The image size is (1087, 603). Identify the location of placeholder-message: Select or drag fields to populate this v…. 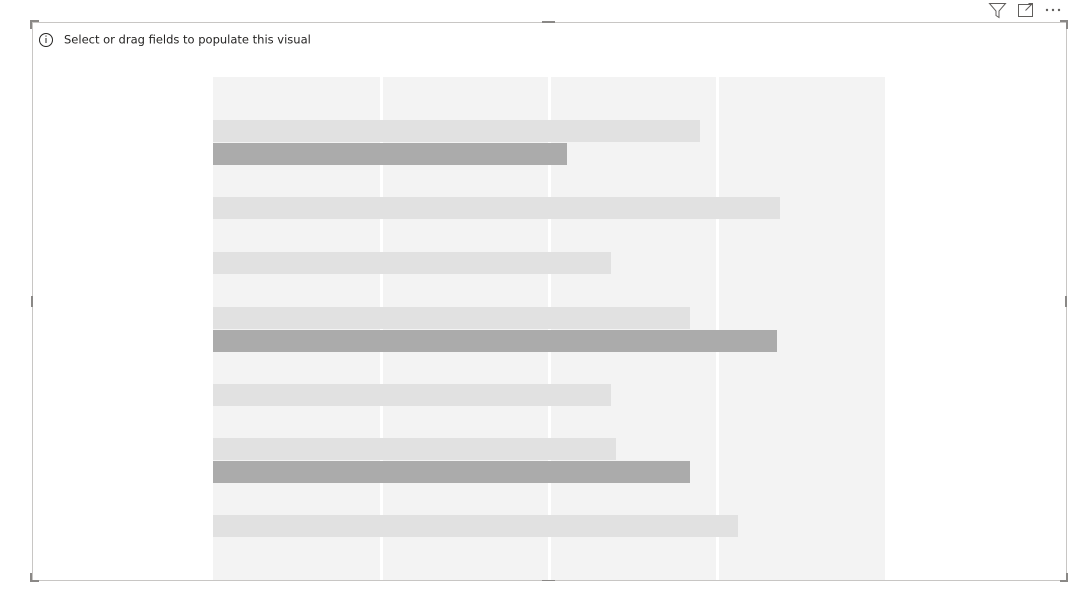
(187, 40).